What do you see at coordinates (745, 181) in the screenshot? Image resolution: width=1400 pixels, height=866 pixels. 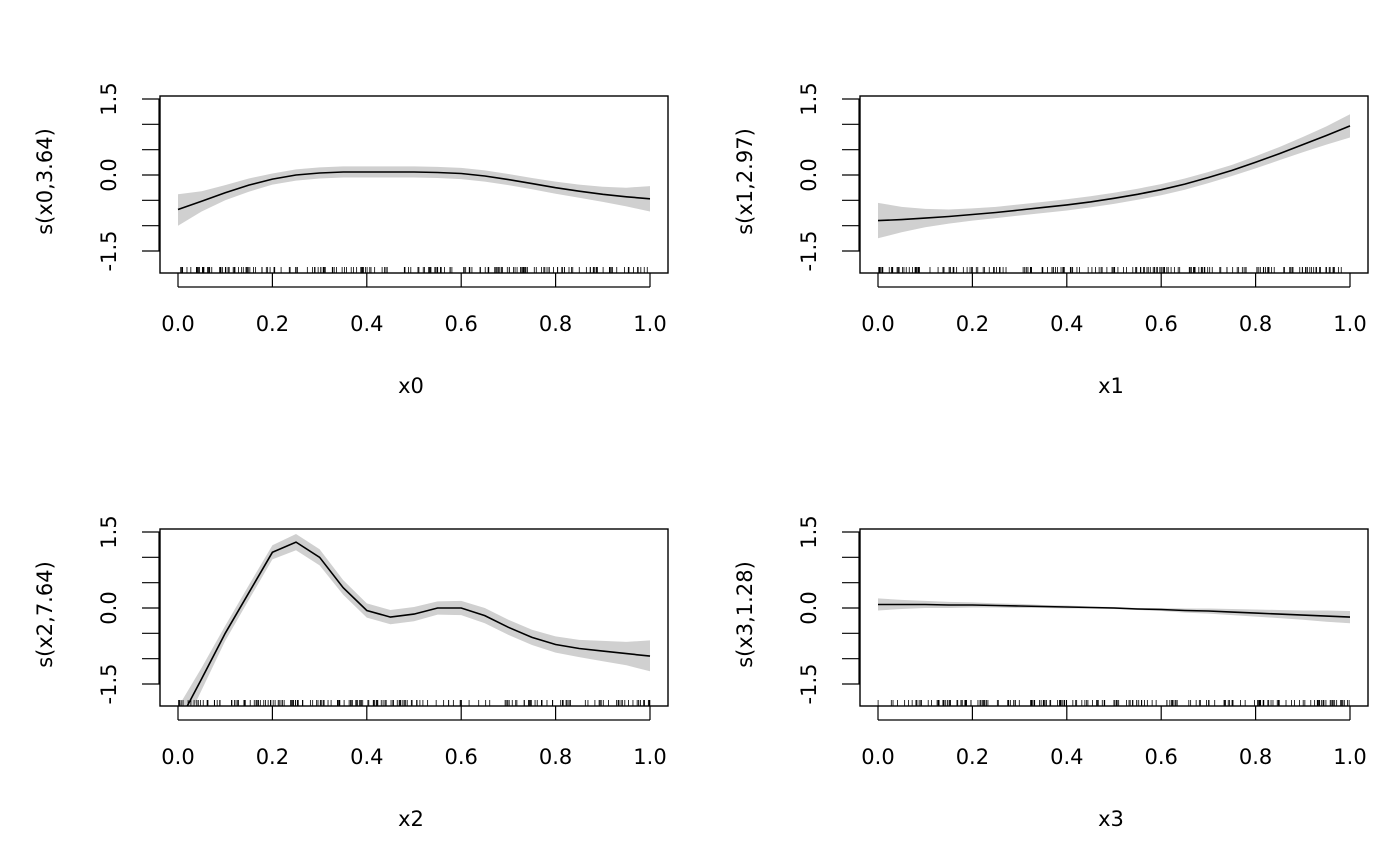 I see `y-axis-title: s(x1,2.97)` at bounding box center [745, 181].